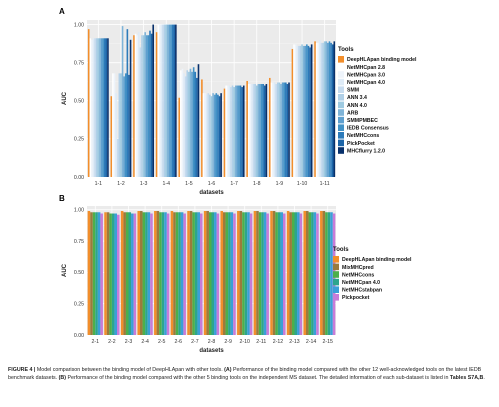 This screenshot has width=499, height=407. I want to click on legend-label-b-4: NetMHCstabpan, so click(362, 291).